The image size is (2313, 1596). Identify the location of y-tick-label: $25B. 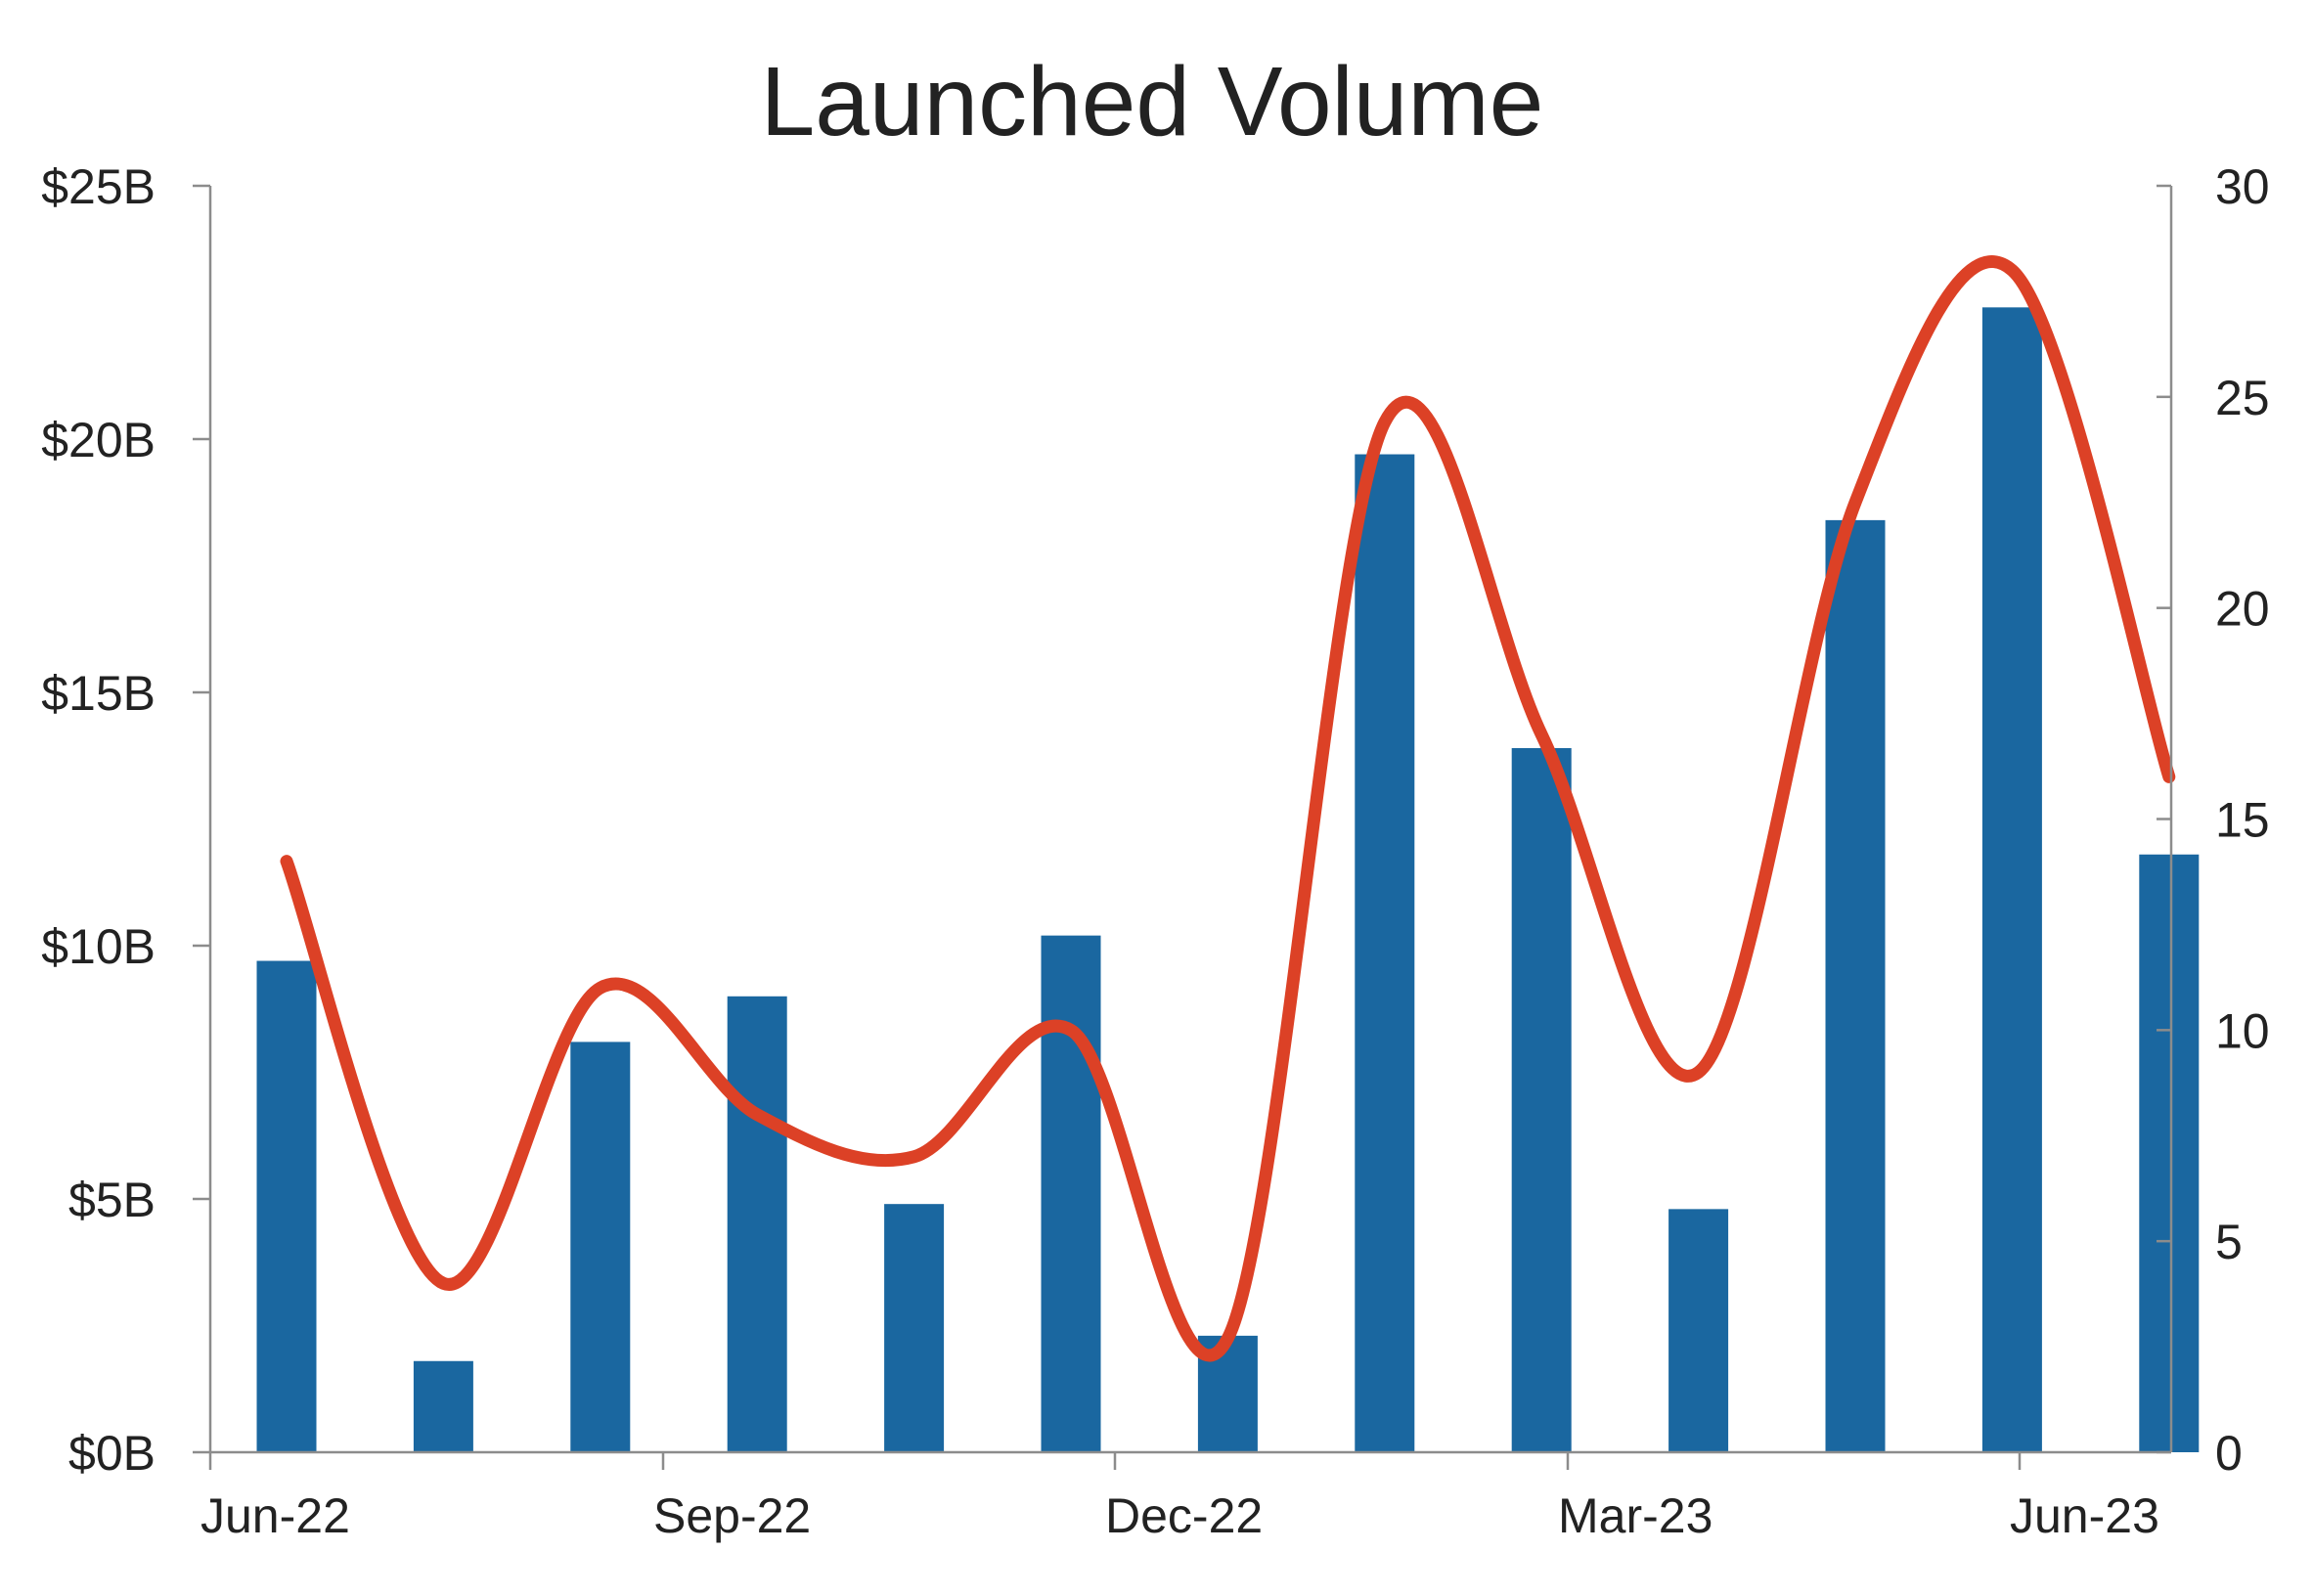
(98, 186).